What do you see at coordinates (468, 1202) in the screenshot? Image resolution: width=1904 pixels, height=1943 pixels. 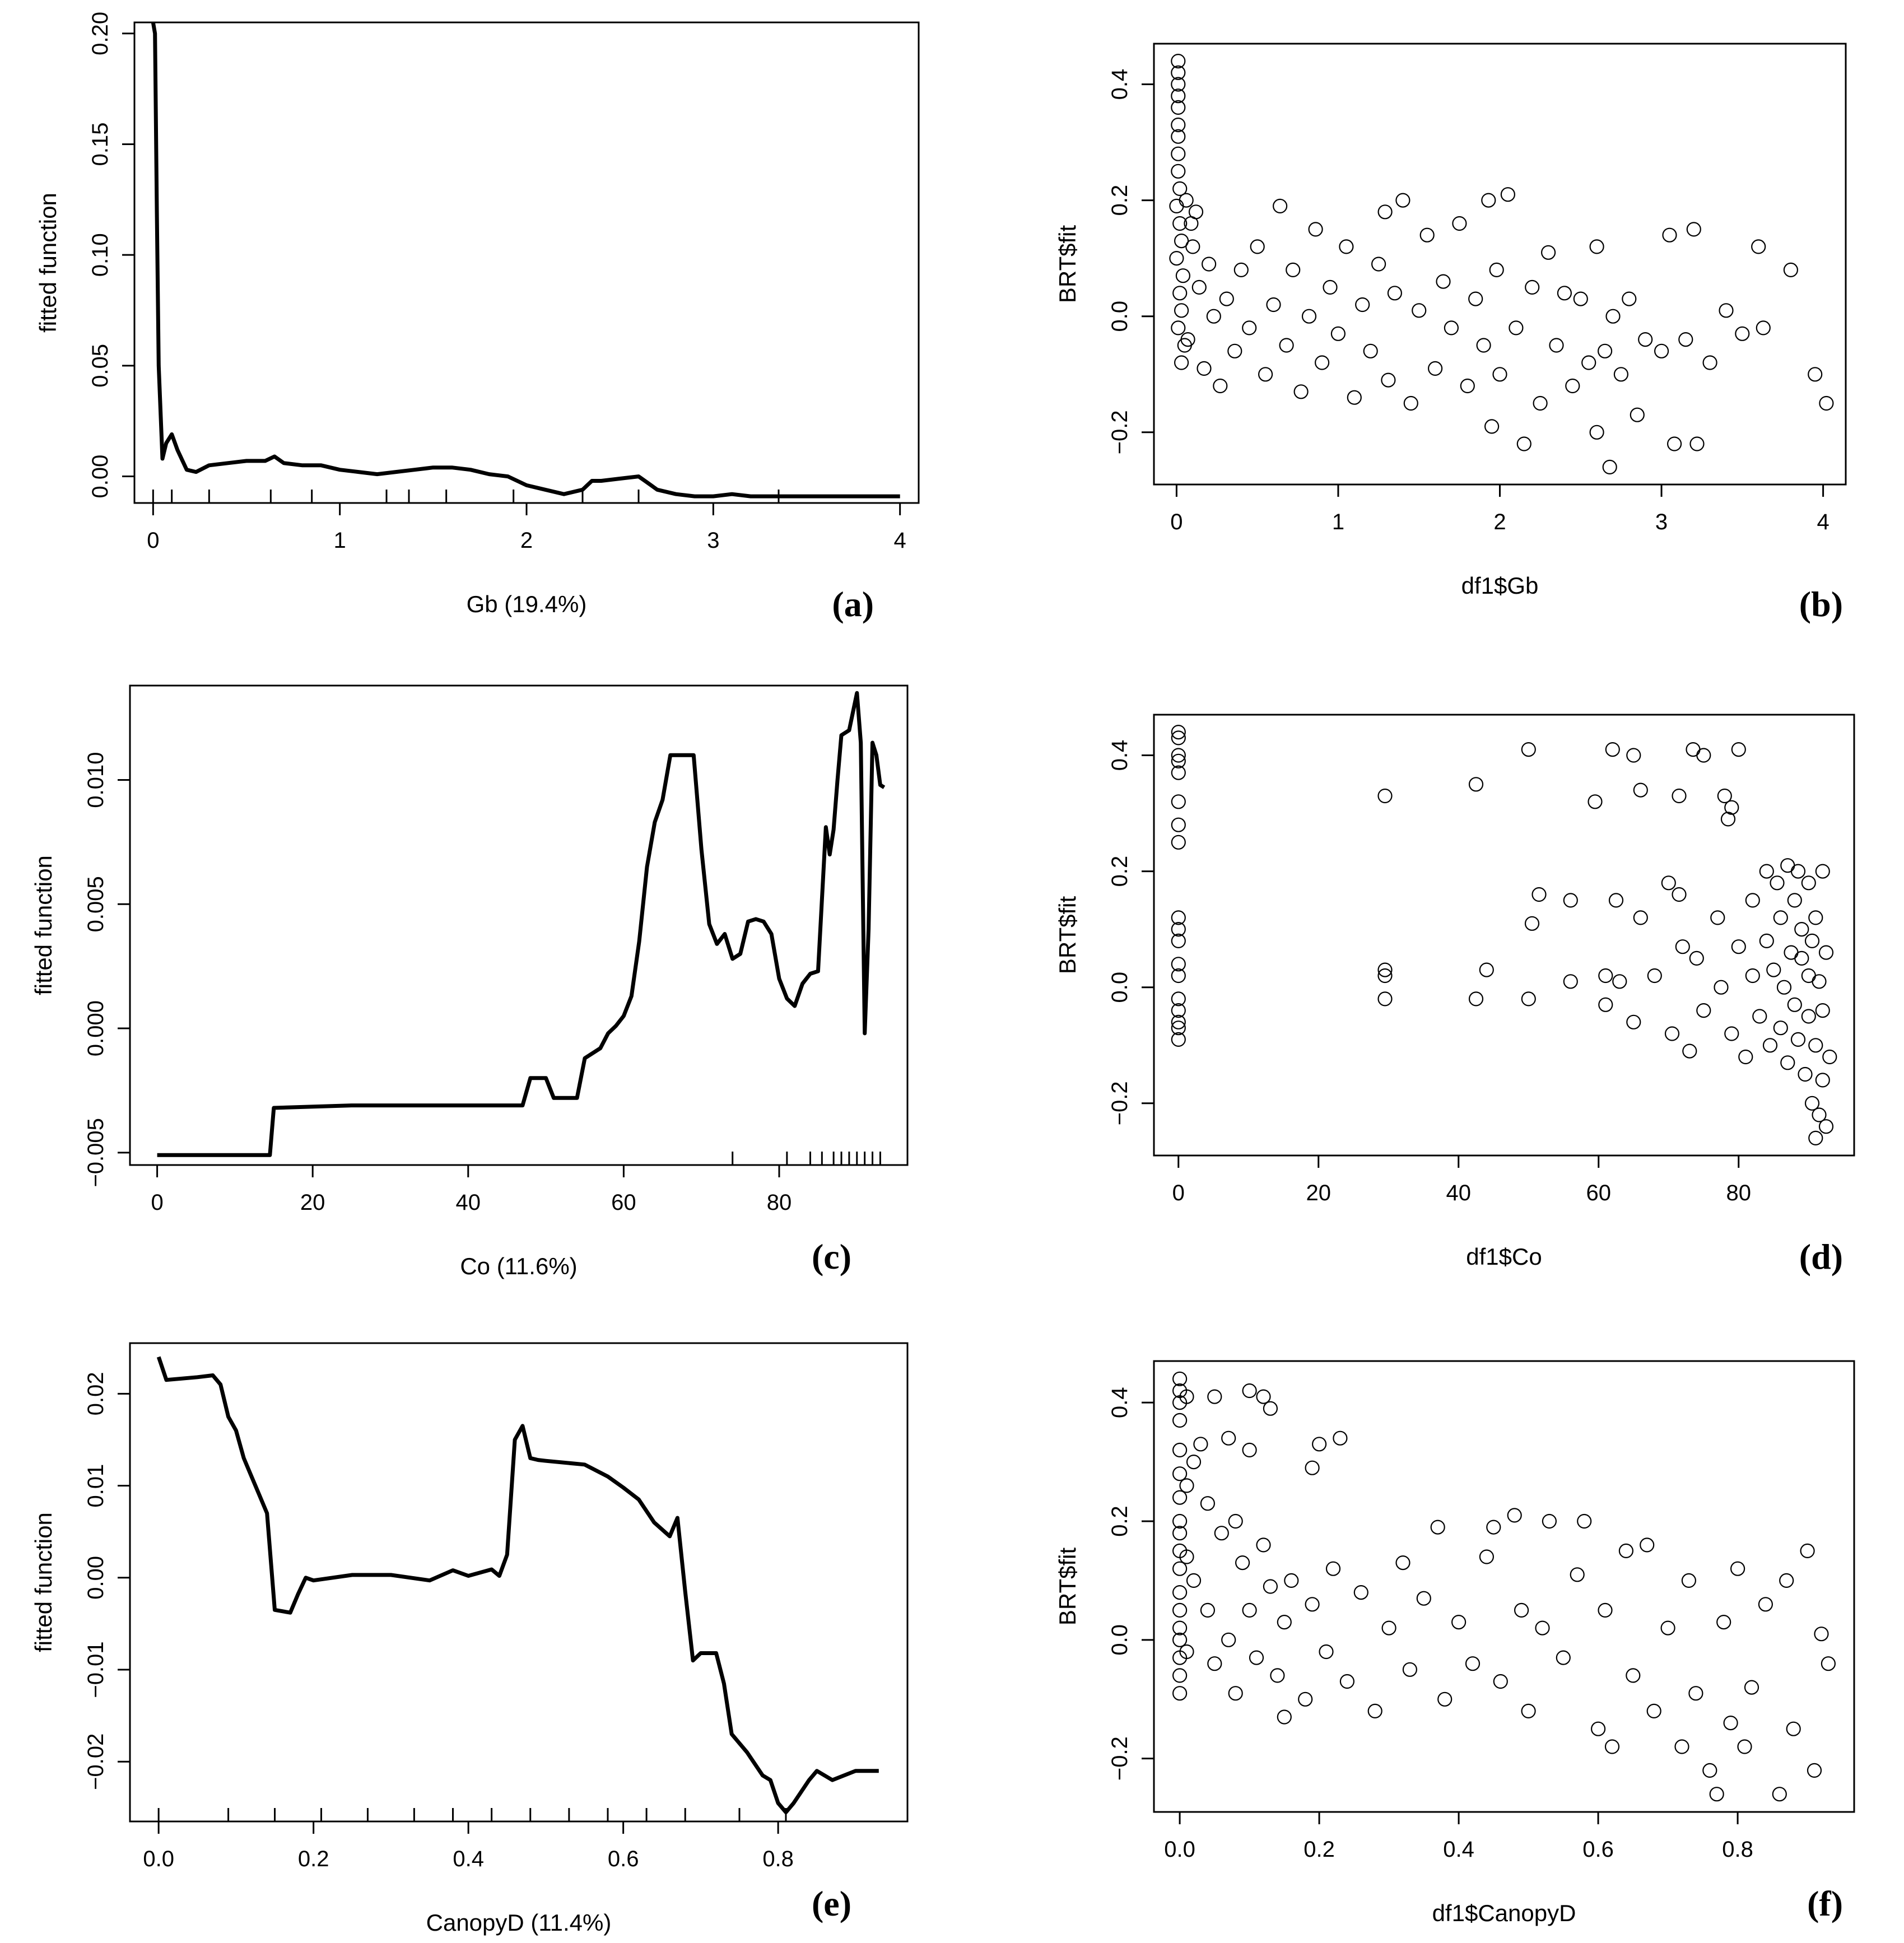 I see `x-tick-label: 40` at bounding box center [468, 1202].